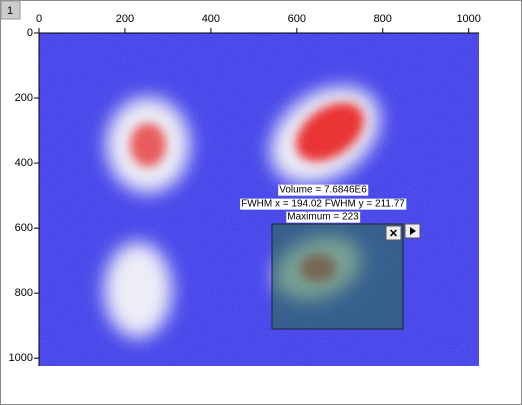 This screenshot has height=405, width=522. I want to click on roi-annotation: FWHM x = 194.02 FWHM y = 211.77, so click(323, 204).